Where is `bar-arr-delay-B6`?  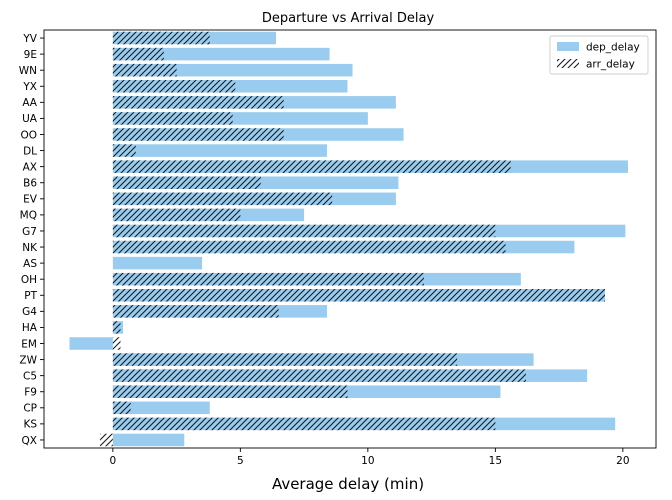 bar-arr-delay-B6 is located at coordinates (186, 183).